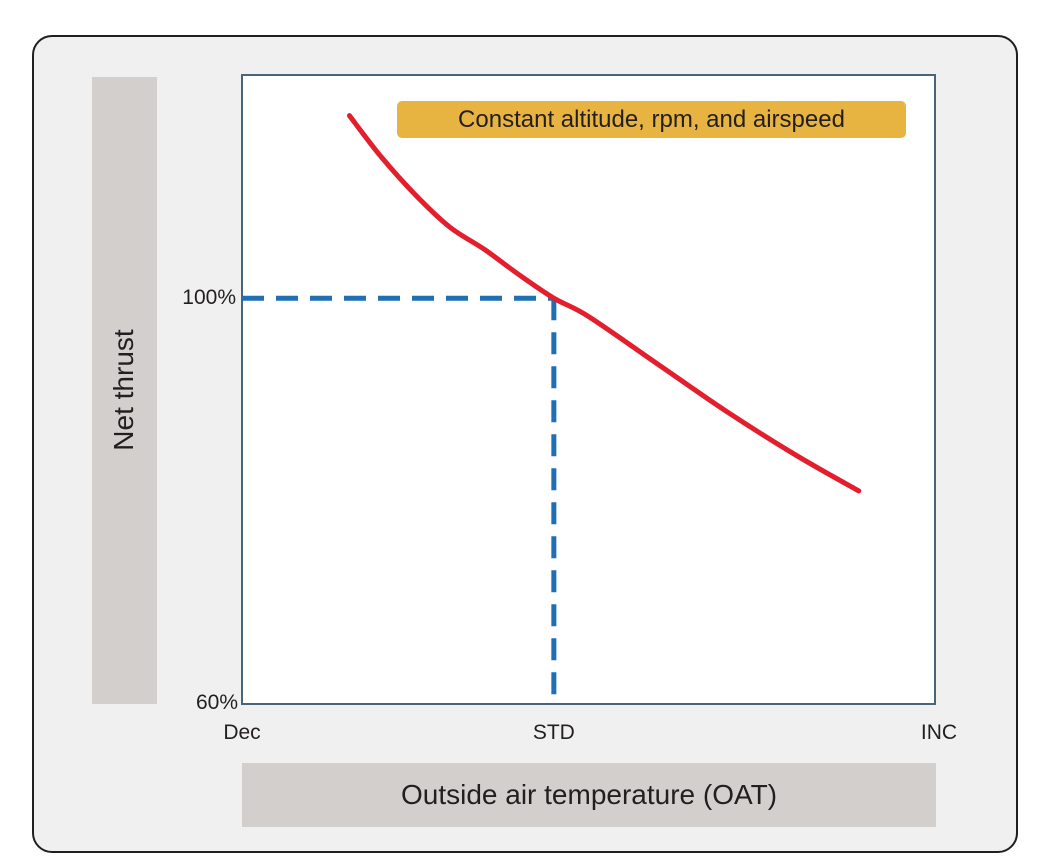 This screenshot has height=866, width=1057. What do you see at coordinates (553, 732) in the screenshot?
I see `x-tick-label: STD` at bounding box center [553, 732].